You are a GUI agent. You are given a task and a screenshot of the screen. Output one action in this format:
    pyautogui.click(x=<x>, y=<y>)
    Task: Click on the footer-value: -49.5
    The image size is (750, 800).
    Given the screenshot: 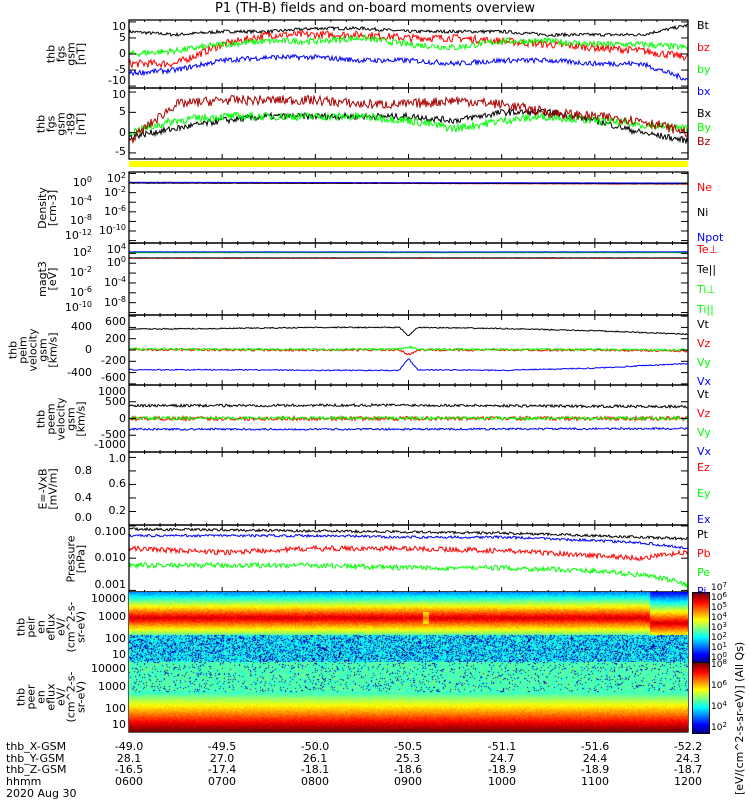 What is the action you would take?
    pyautogui.click(x=222, y=746)
    